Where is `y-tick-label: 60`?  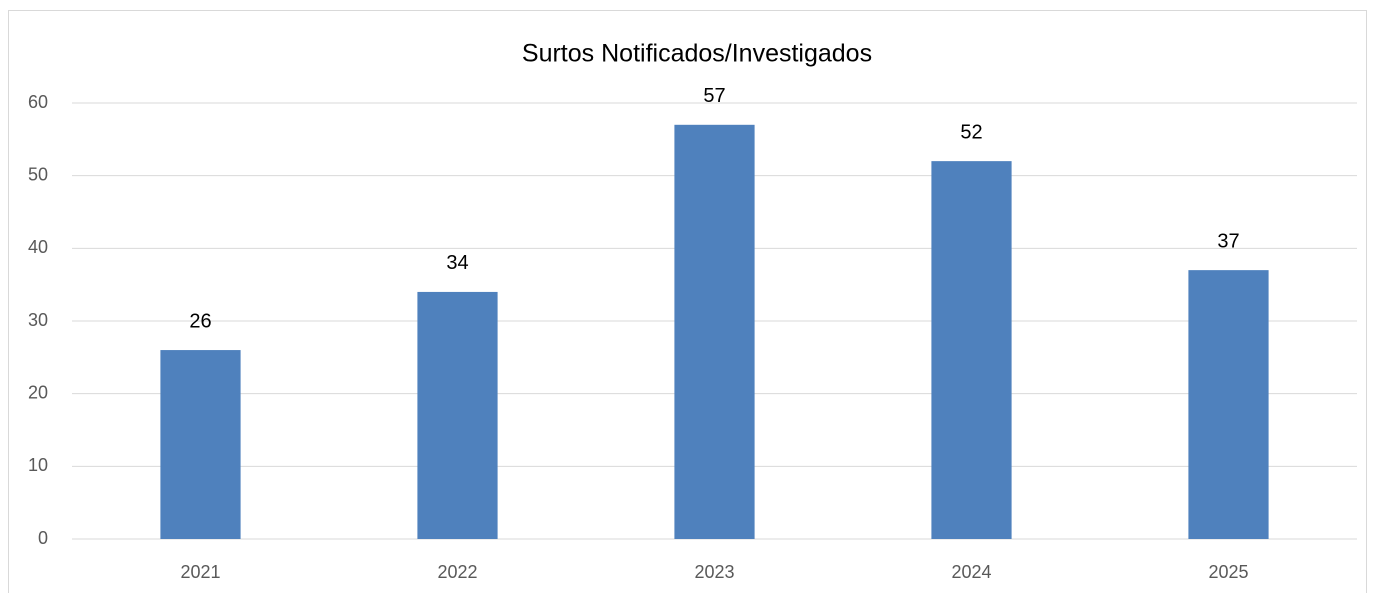
y-tick-label: 60 is located at coordinates (38, 102).